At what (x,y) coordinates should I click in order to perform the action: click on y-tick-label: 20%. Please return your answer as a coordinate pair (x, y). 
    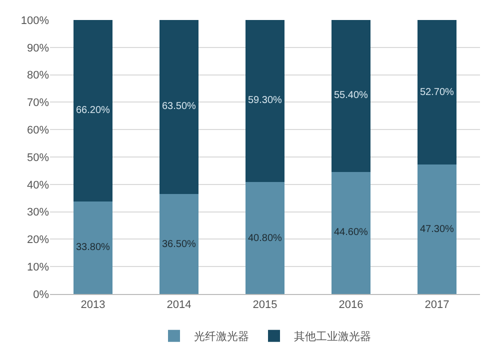
    Looking at the image, I should click on (38, 240).